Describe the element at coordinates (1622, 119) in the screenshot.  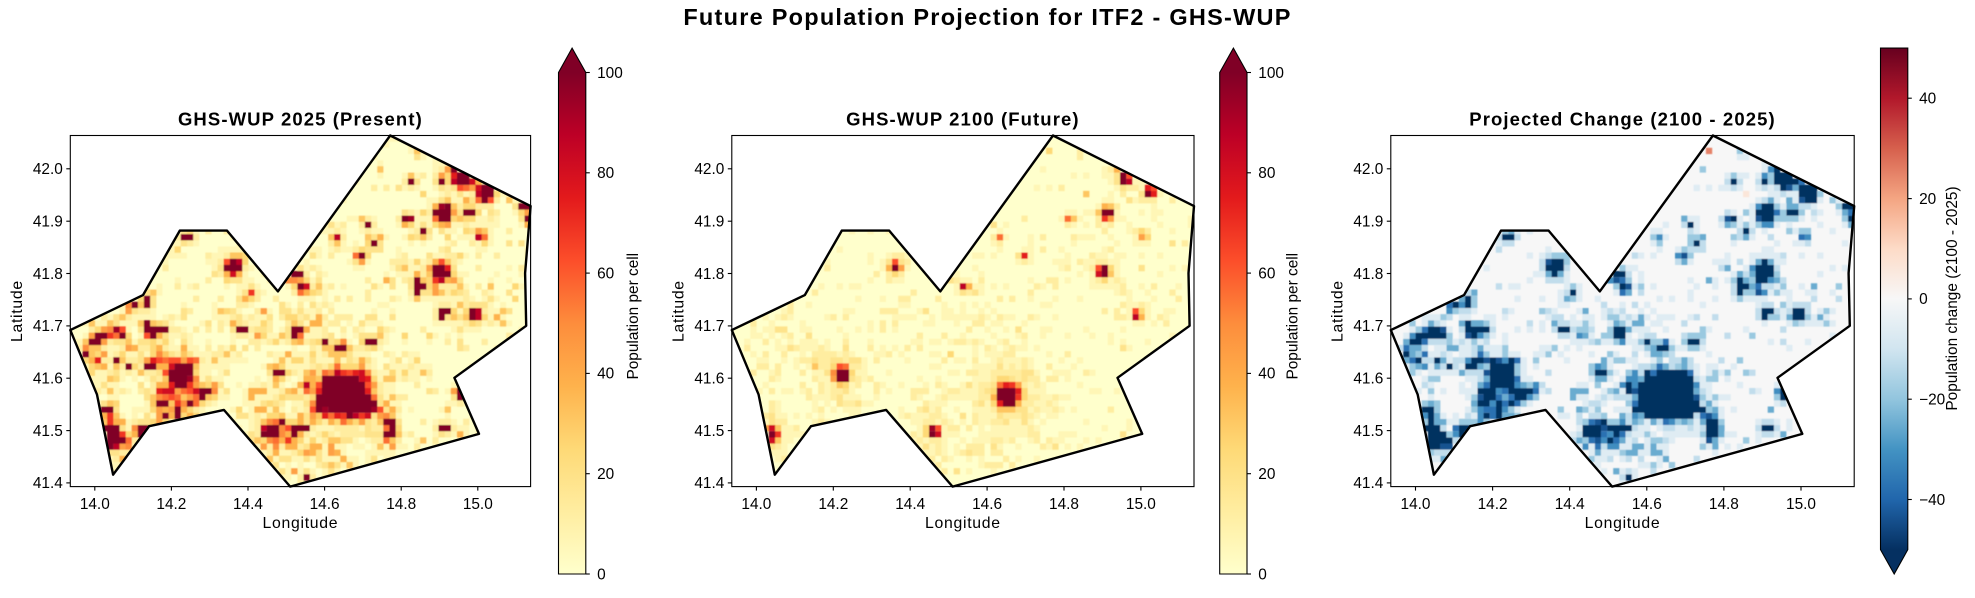
I see `svg-text: Projected Change (2100 - 2025)` at that location.